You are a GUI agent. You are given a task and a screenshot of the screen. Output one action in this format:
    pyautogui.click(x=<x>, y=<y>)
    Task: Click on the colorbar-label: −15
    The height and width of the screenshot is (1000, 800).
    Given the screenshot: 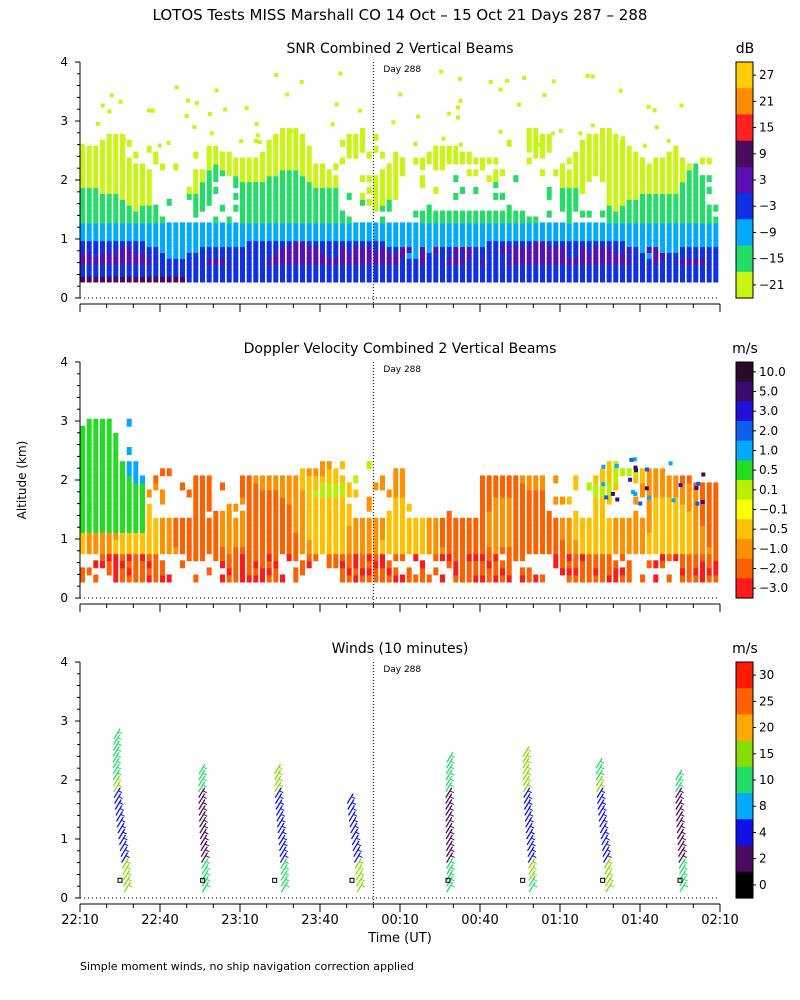 What is the action you would take?
    pyautogui.click(x=771, y=259)
    